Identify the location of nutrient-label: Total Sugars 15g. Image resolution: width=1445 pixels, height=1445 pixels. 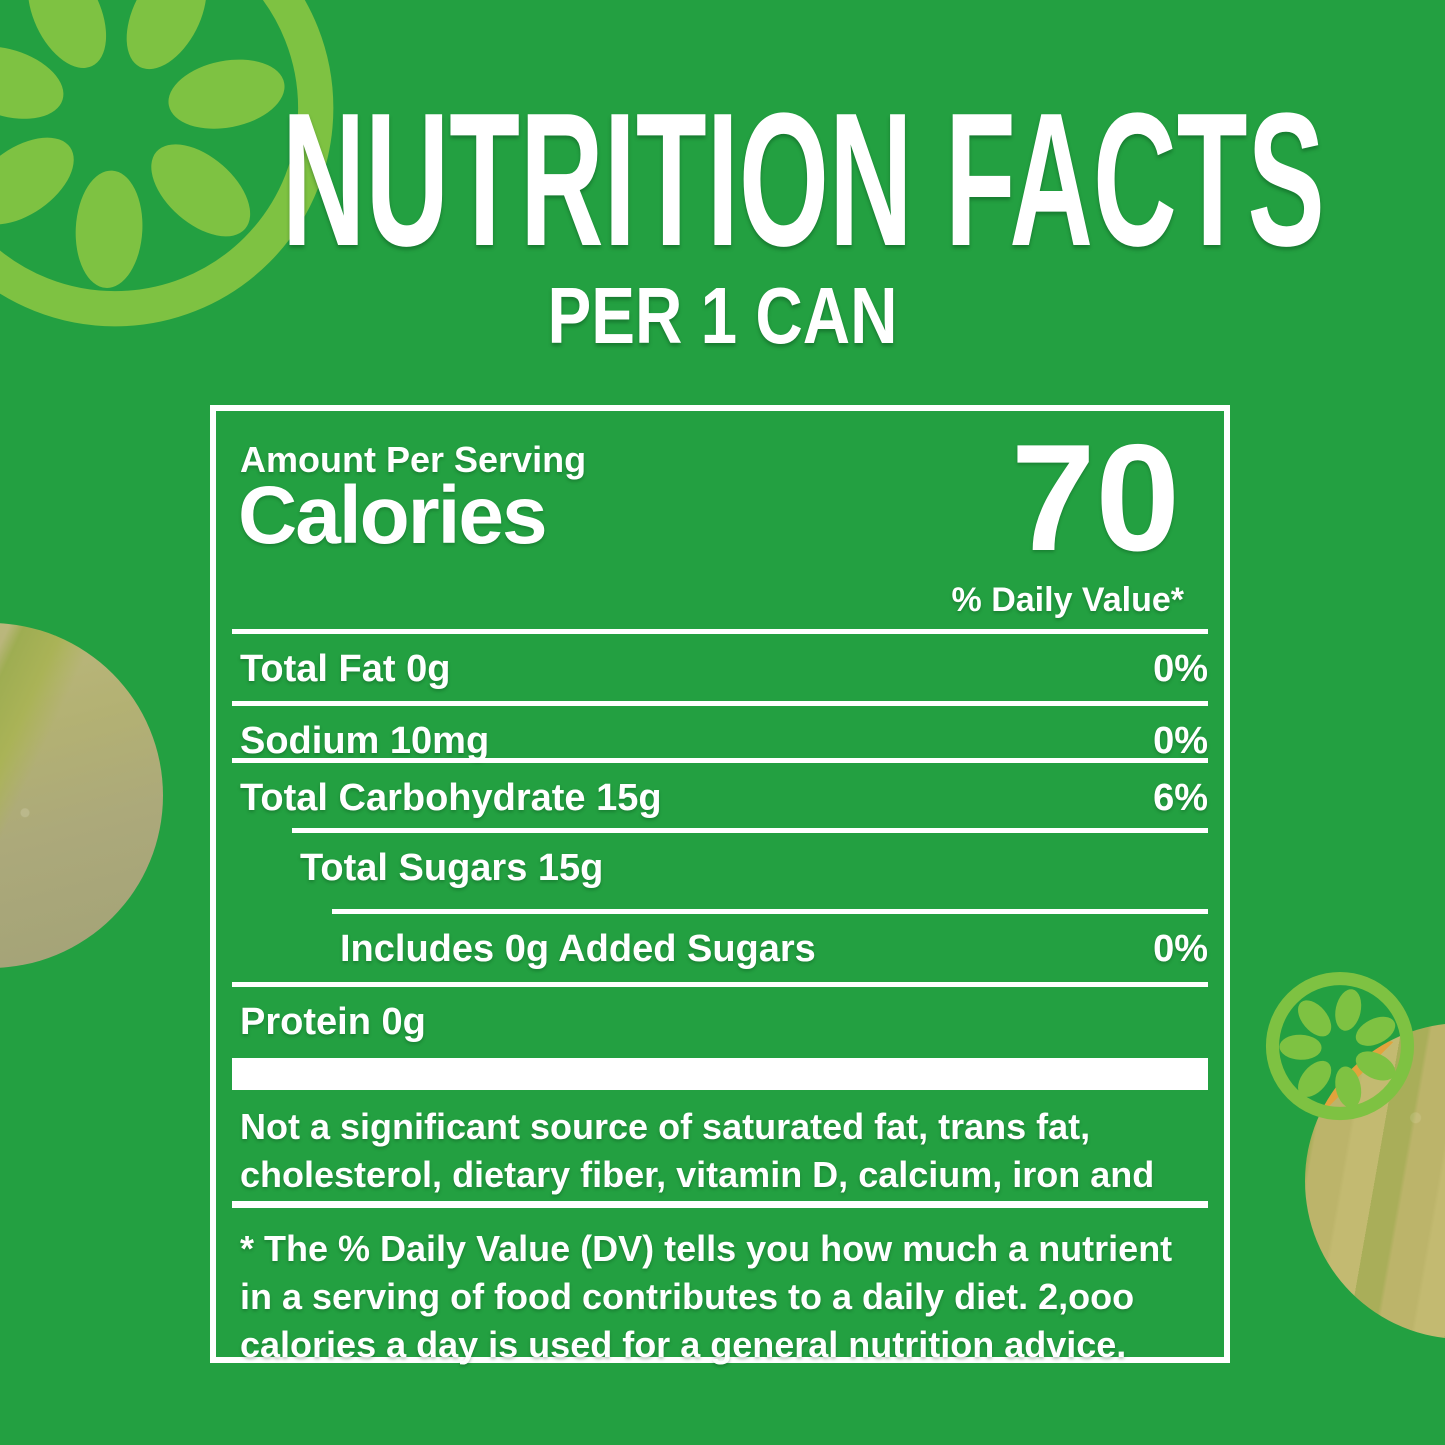
(452, 868).